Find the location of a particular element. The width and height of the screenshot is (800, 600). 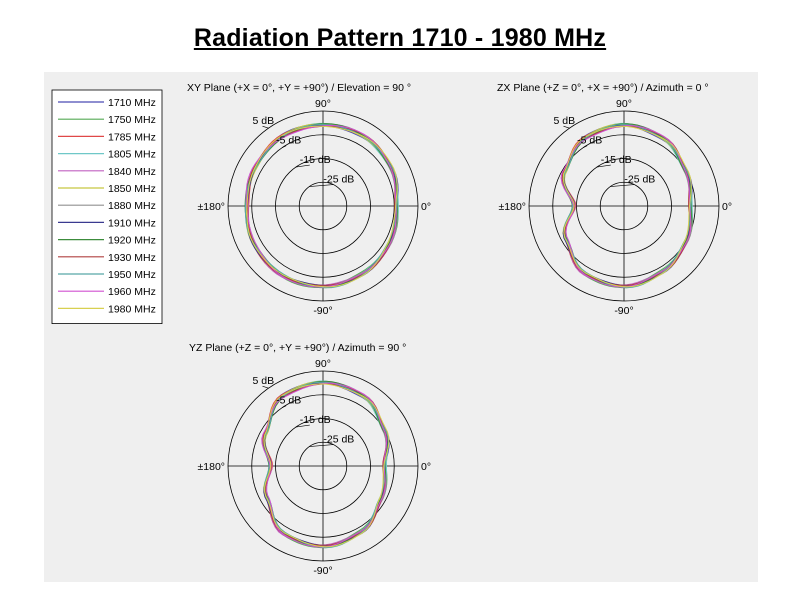

legend-label: 1750 MHz is located at coordinates (132, 120).